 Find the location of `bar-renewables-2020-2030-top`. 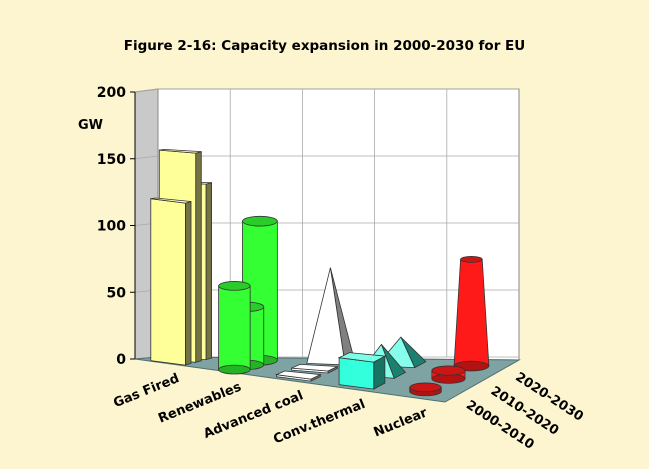

bar-renewables-2020-2030-top is located at coordinates (260, 221).